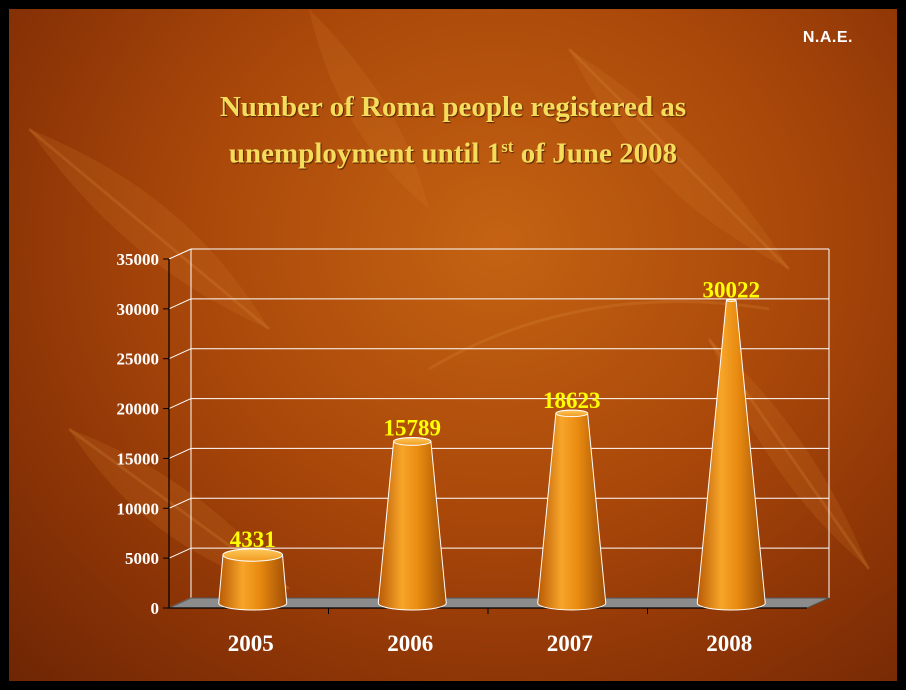  I want to click on title-line-2: unemployment until 1st of June 2008, so click(453, 150).